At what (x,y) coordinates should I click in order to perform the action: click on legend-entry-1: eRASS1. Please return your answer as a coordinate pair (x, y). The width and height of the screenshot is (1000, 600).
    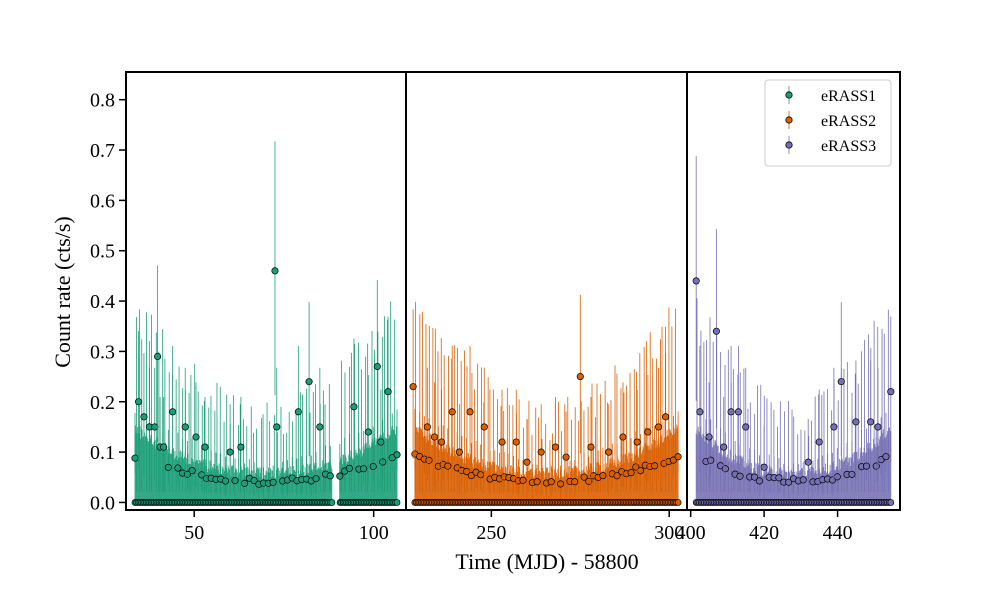
    Looking at the image, I should click on (830, 95).